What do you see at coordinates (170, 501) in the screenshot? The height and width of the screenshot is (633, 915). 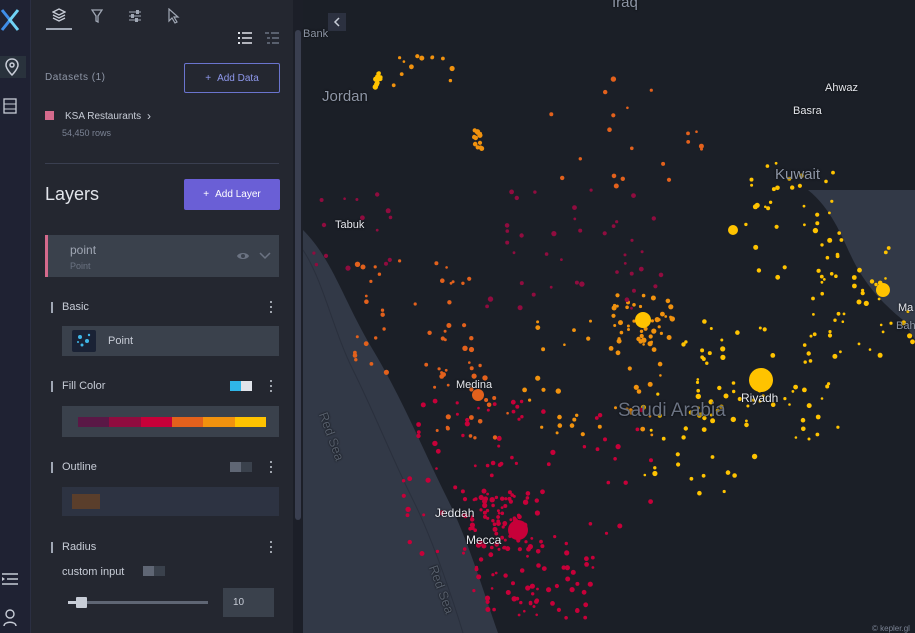 I see `outline-color-select` at bounding box center [170, 501].